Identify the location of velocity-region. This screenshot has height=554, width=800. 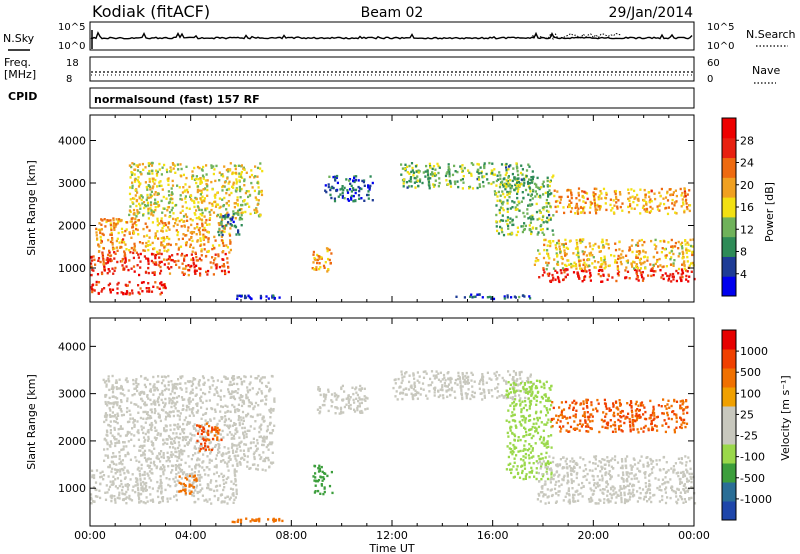
(463, 385).